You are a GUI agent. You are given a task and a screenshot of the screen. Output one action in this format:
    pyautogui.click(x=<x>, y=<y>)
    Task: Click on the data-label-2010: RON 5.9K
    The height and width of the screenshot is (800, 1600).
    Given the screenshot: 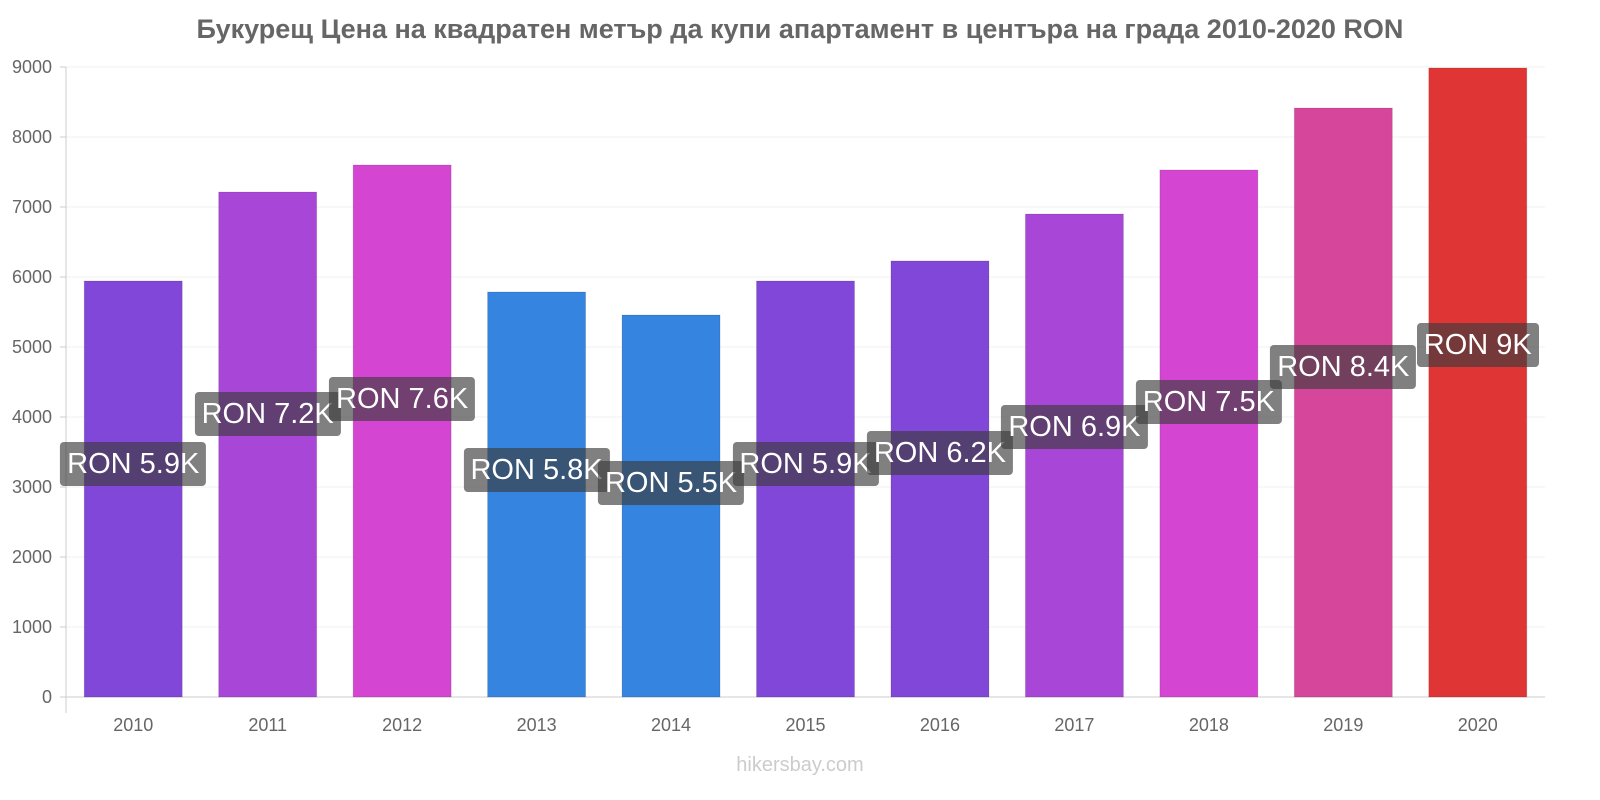 What is the action you would take?
    pyautogui.click(x=133, y=464)
    